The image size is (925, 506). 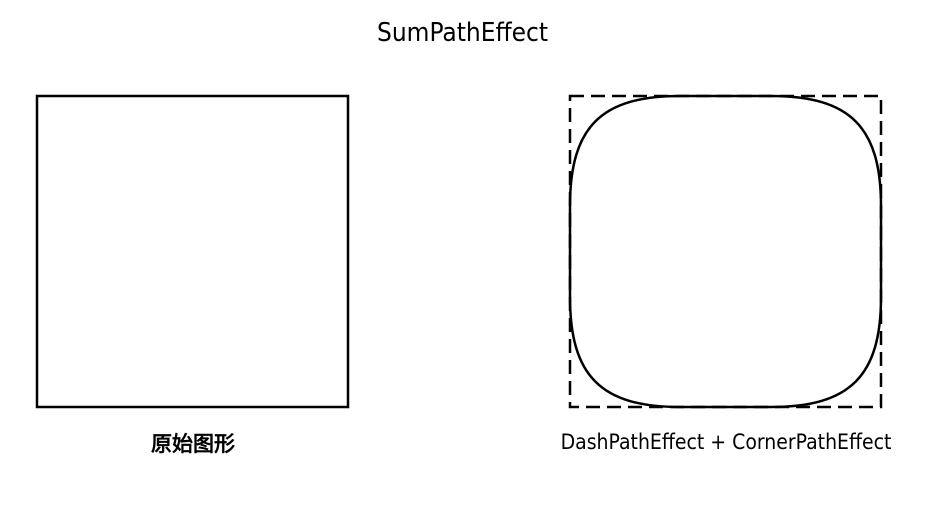 What do you see at coordinates (726, 442) in the screenshot?
I see `sum-effect-caption: DashPathEffect + CornerPathEffect` at bounding box center [726, 442].